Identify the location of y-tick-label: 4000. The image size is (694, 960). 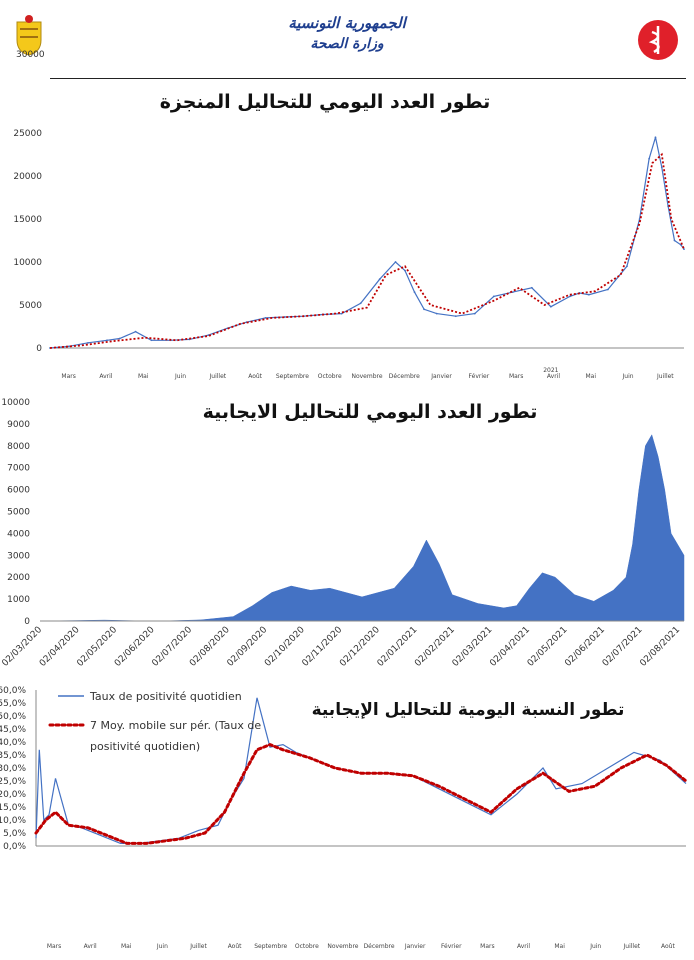
(18, 534).